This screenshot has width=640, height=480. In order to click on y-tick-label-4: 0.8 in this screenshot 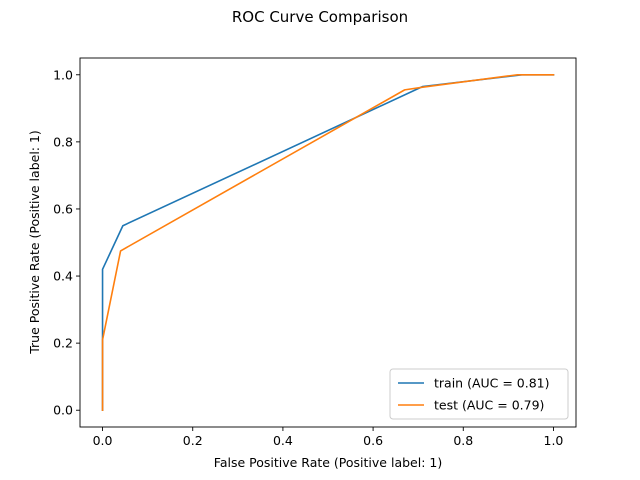, I will do `click(63, 141)`.